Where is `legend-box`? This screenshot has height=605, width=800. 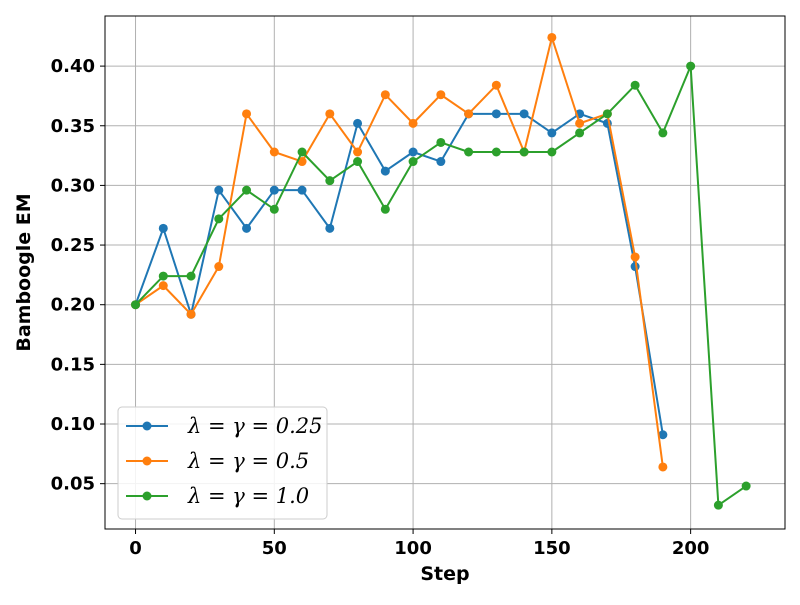
legend-box is located at coordinates (222, 463).